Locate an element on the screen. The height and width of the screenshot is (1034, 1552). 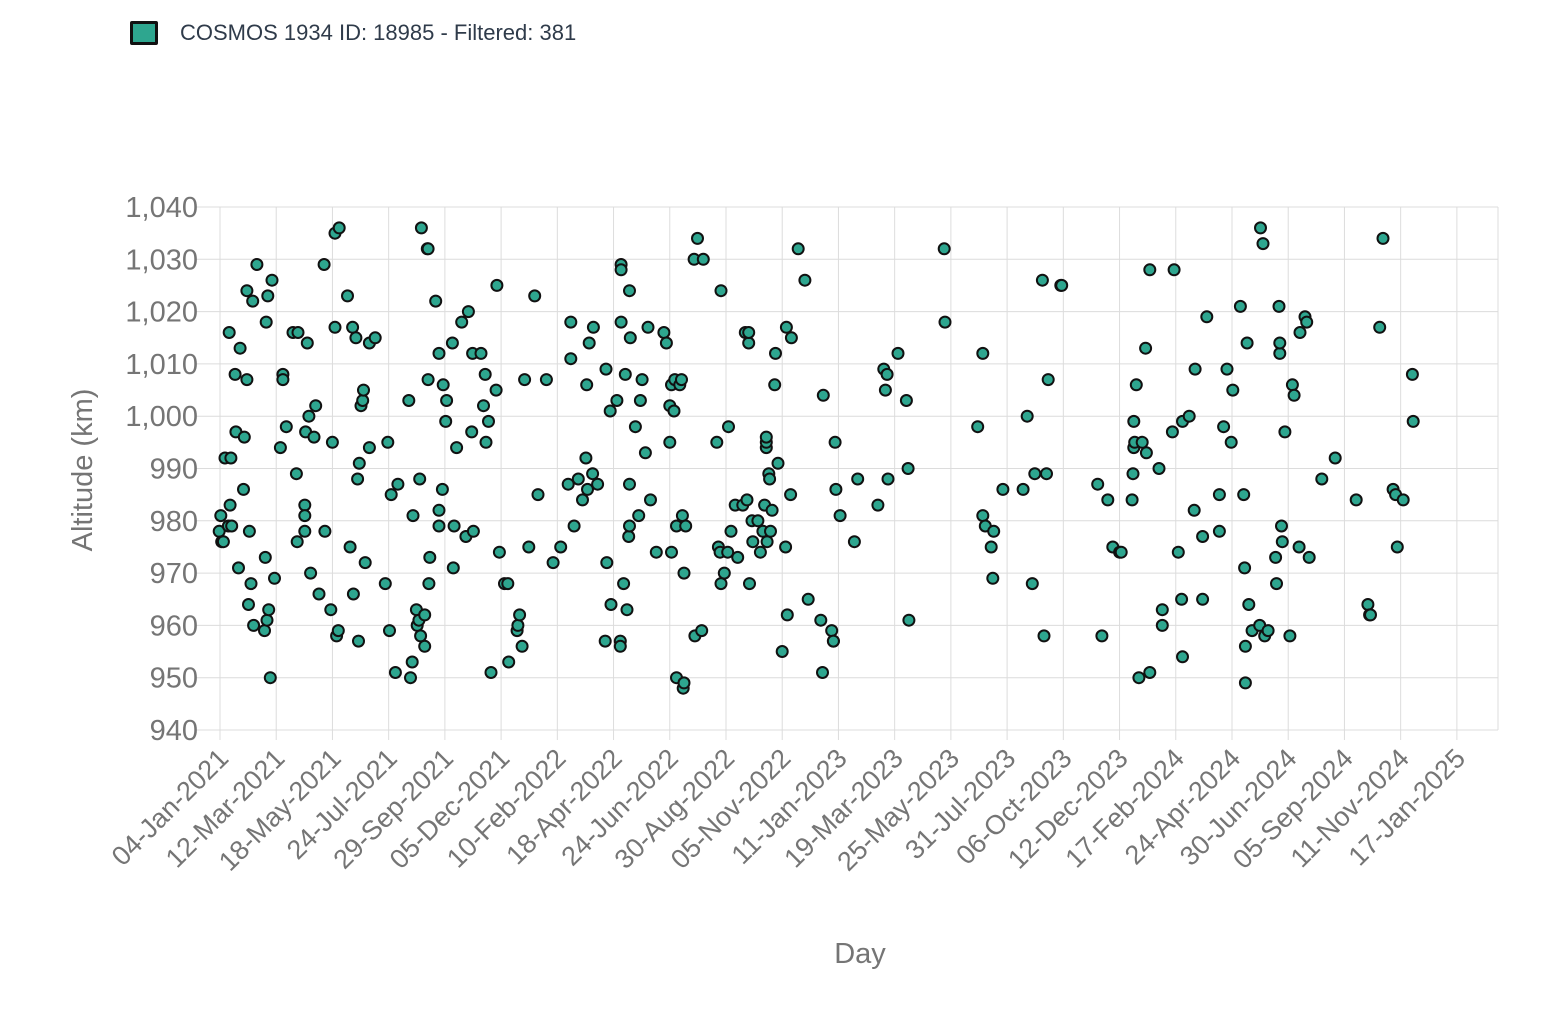
chart-legend: COSMOS 1934 ID: 18985 - Filtered: 381 is located at coordinates (353, 33).